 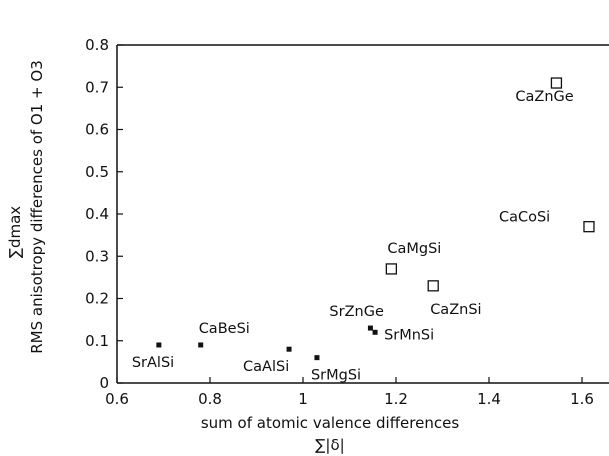 I want to click on x-tick-label: 0.6, so click(x=117, y=399).